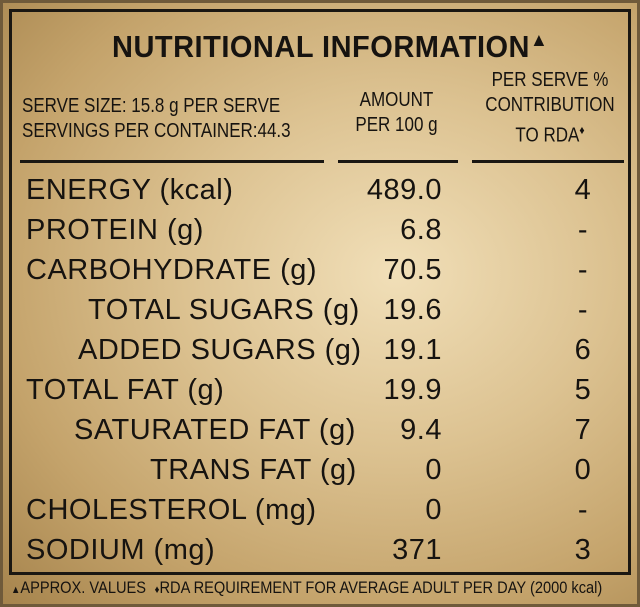 The width and height of the screenshot is (640, 607). What do you see at coordinates (125, 390) in the screenshot?
I see `nutrient-label: TOTAL FAT (g)` at bounding box center [125, 390].